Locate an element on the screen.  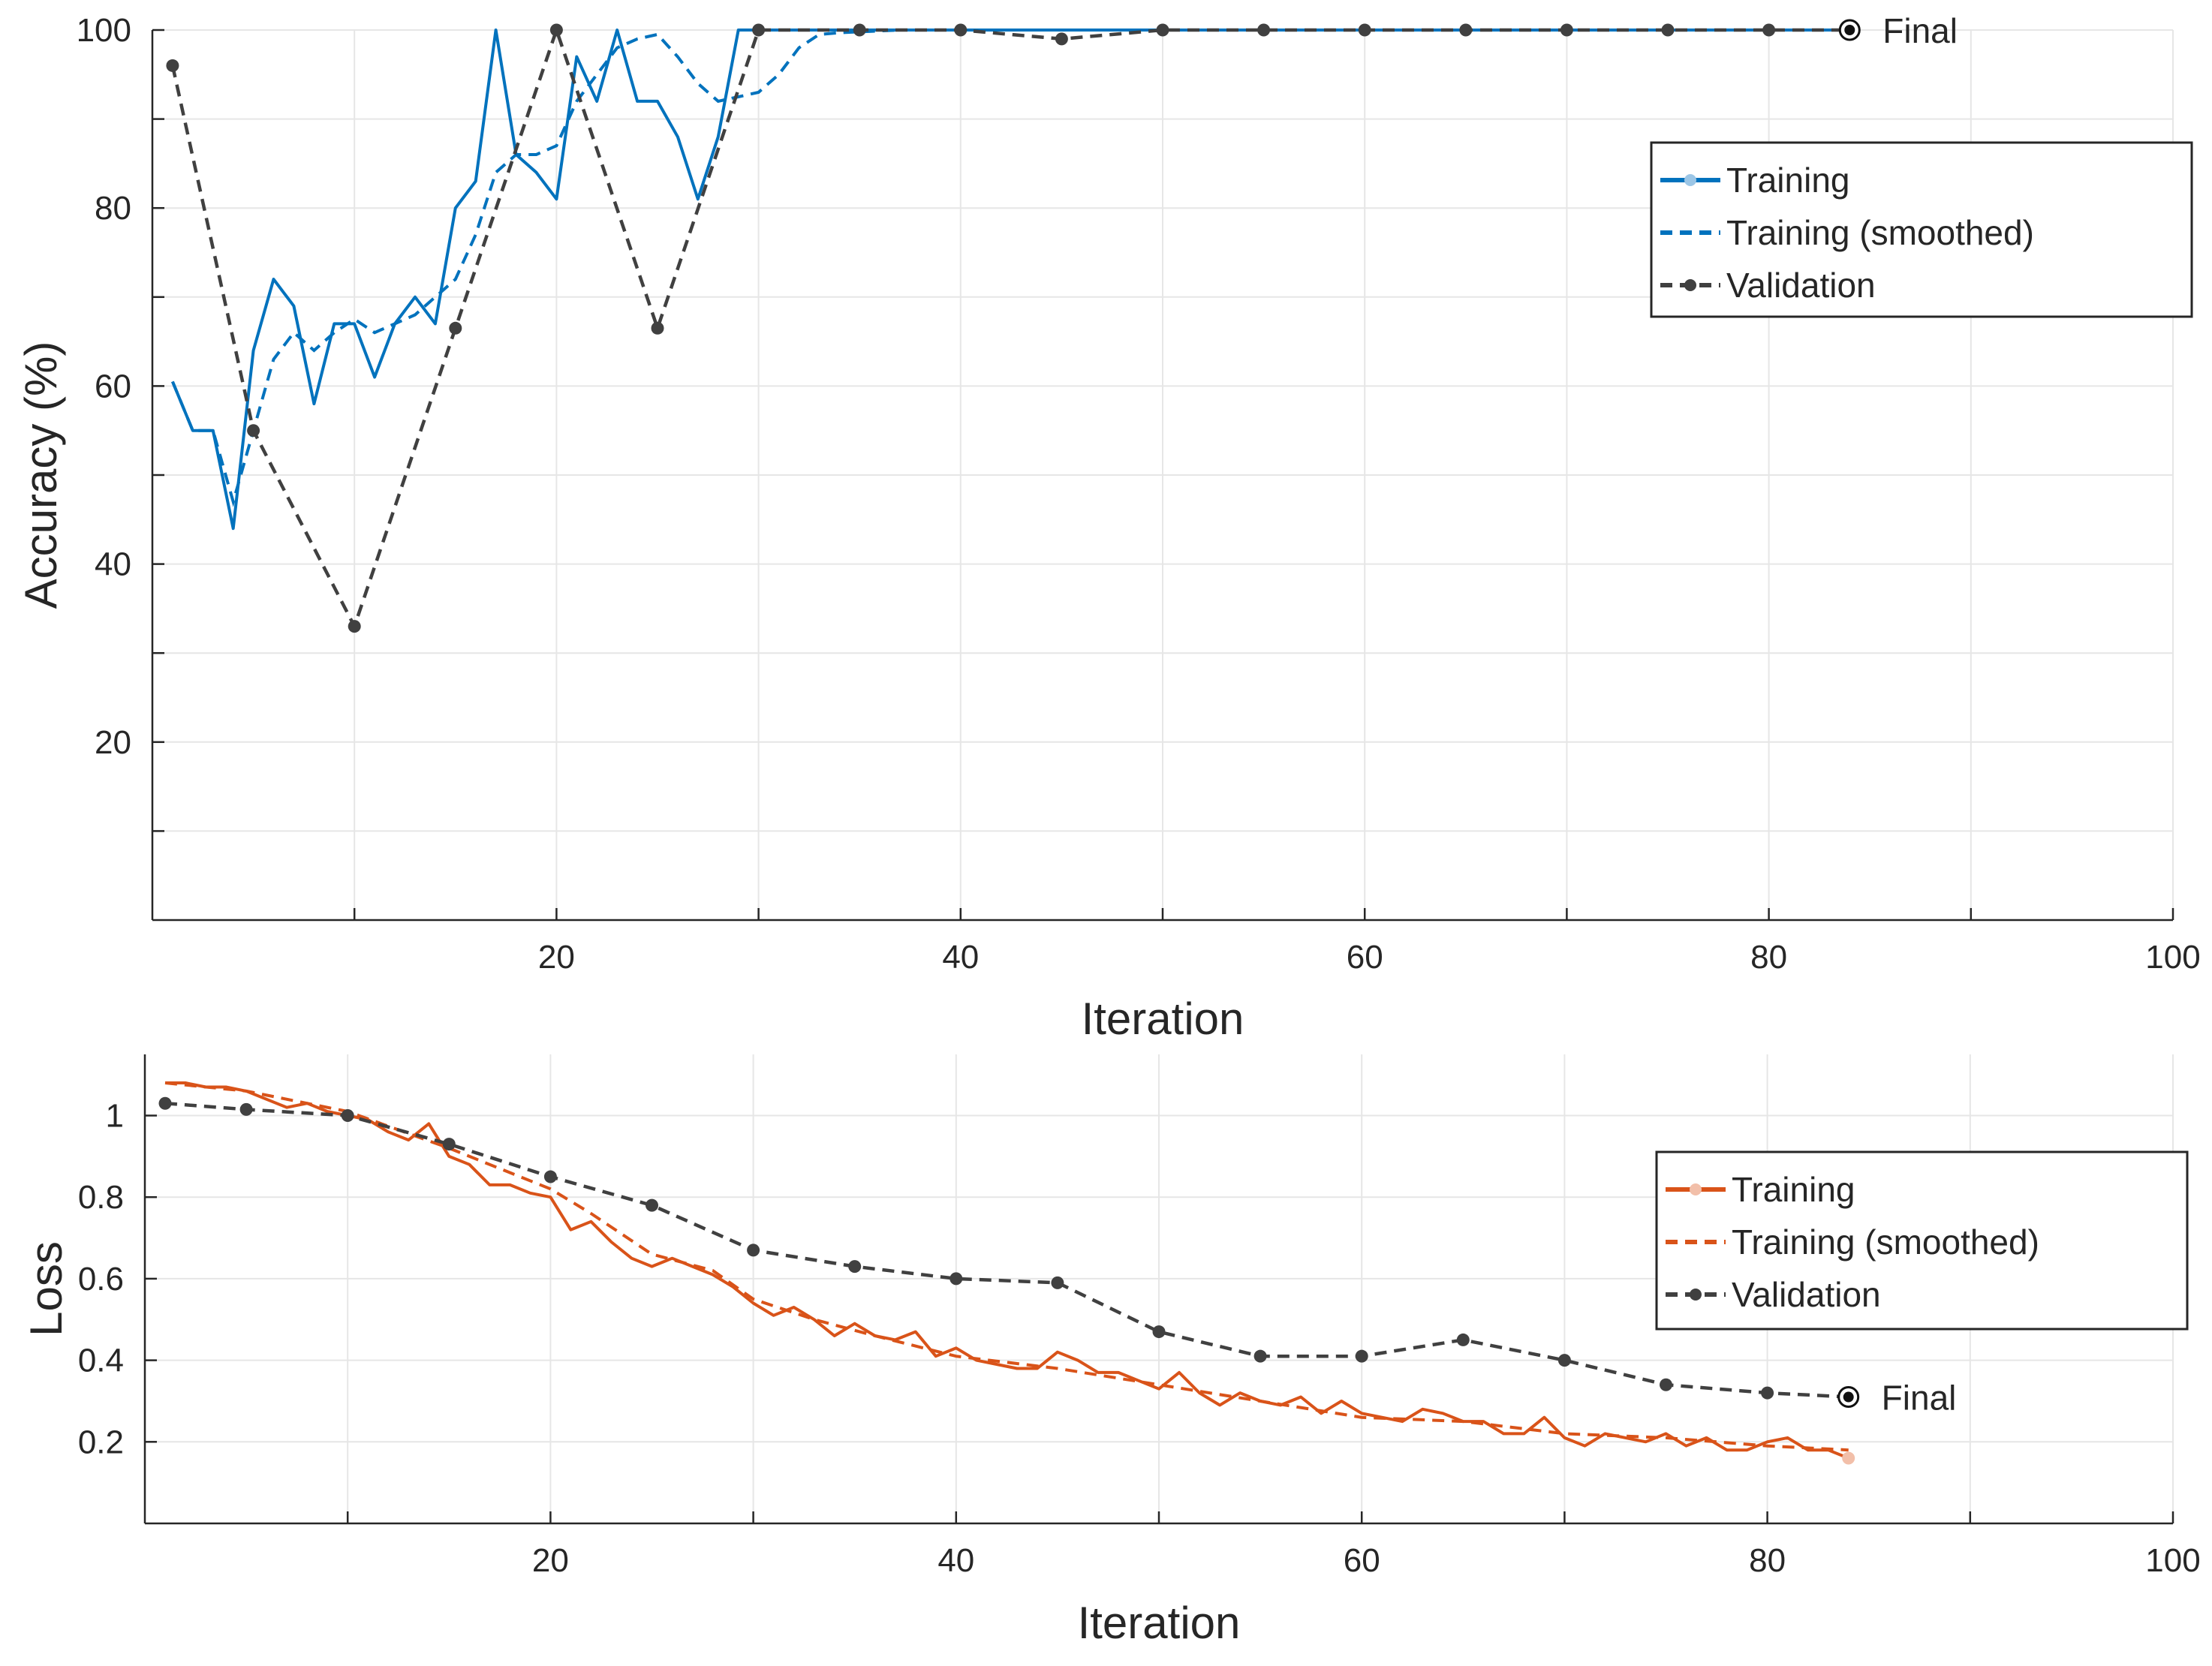
loss-legend-swatches is located at coordinates (1696, 1242).